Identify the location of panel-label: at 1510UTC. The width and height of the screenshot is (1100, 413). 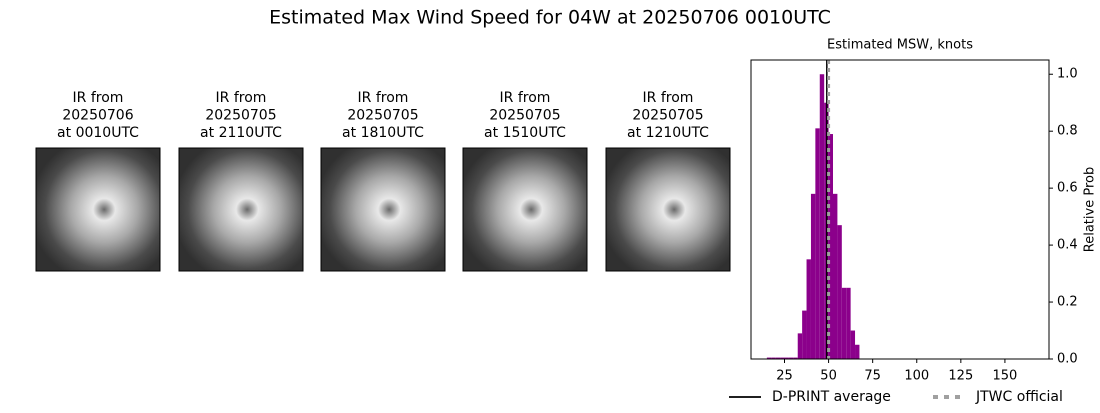
(525, 133).